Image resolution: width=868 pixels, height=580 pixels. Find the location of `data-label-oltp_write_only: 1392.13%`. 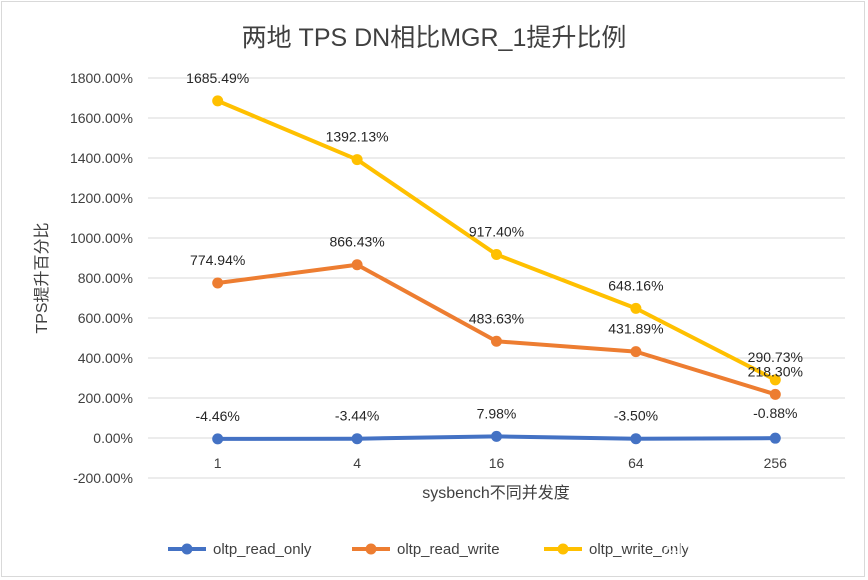

data-label-oltp_write_only: 1392.13% is located at coordinates (357, 137).